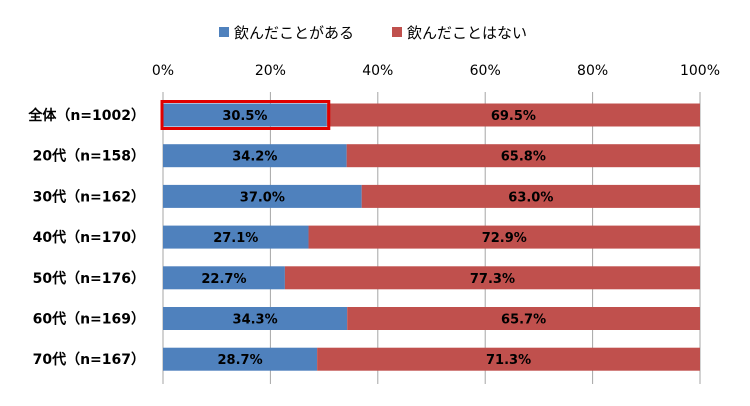 The width and height of the screenshot is (750, 406). I want to click on legend: 飲んだことがある 飲んだことはない, so click(373, 33).